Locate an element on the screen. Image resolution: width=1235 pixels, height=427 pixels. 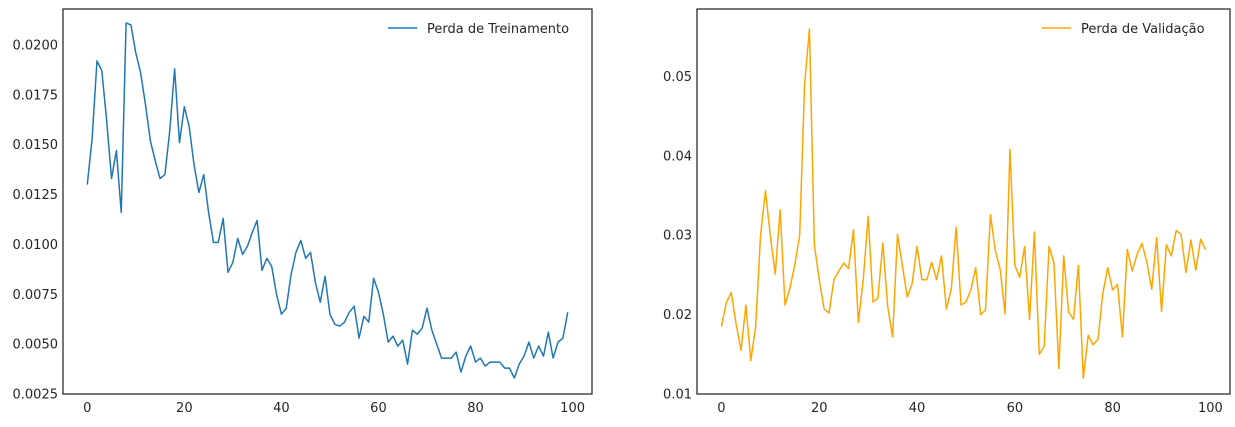
y-tick-label: 0.0125 is located at coordinates (36, 195).